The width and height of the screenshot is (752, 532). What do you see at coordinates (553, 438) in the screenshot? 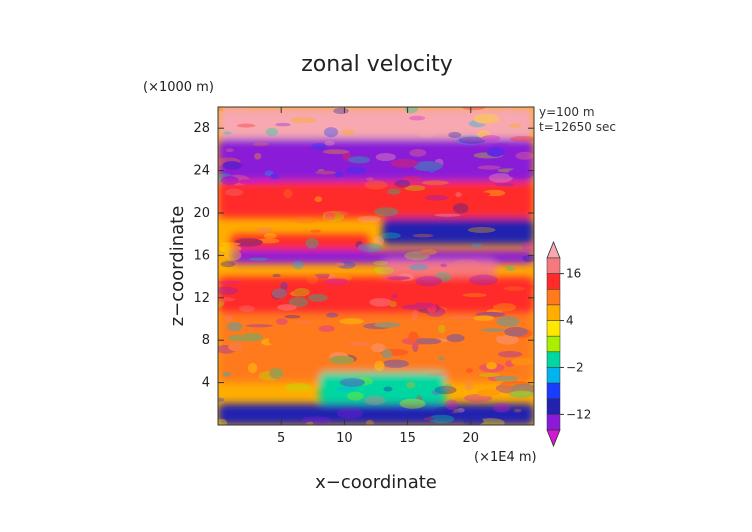
I see `colorbar-extend-min` at bounding box center [553, 438].